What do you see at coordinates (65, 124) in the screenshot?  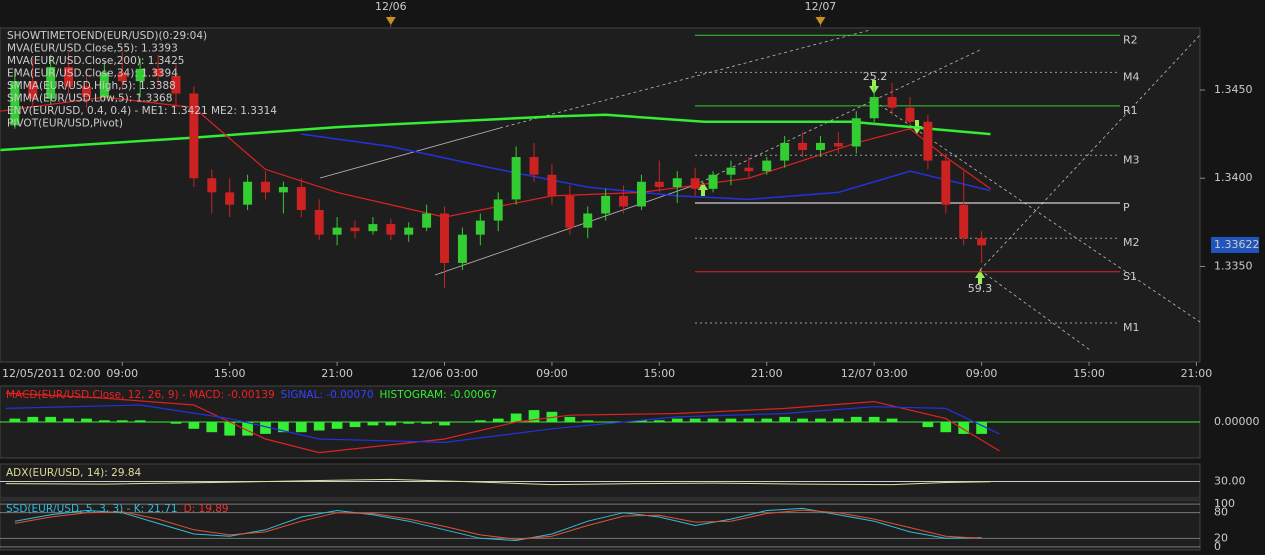 I see `legend-entry: PIVOT(EUR/USD,Pivot)` at bounding box center [65, 124].